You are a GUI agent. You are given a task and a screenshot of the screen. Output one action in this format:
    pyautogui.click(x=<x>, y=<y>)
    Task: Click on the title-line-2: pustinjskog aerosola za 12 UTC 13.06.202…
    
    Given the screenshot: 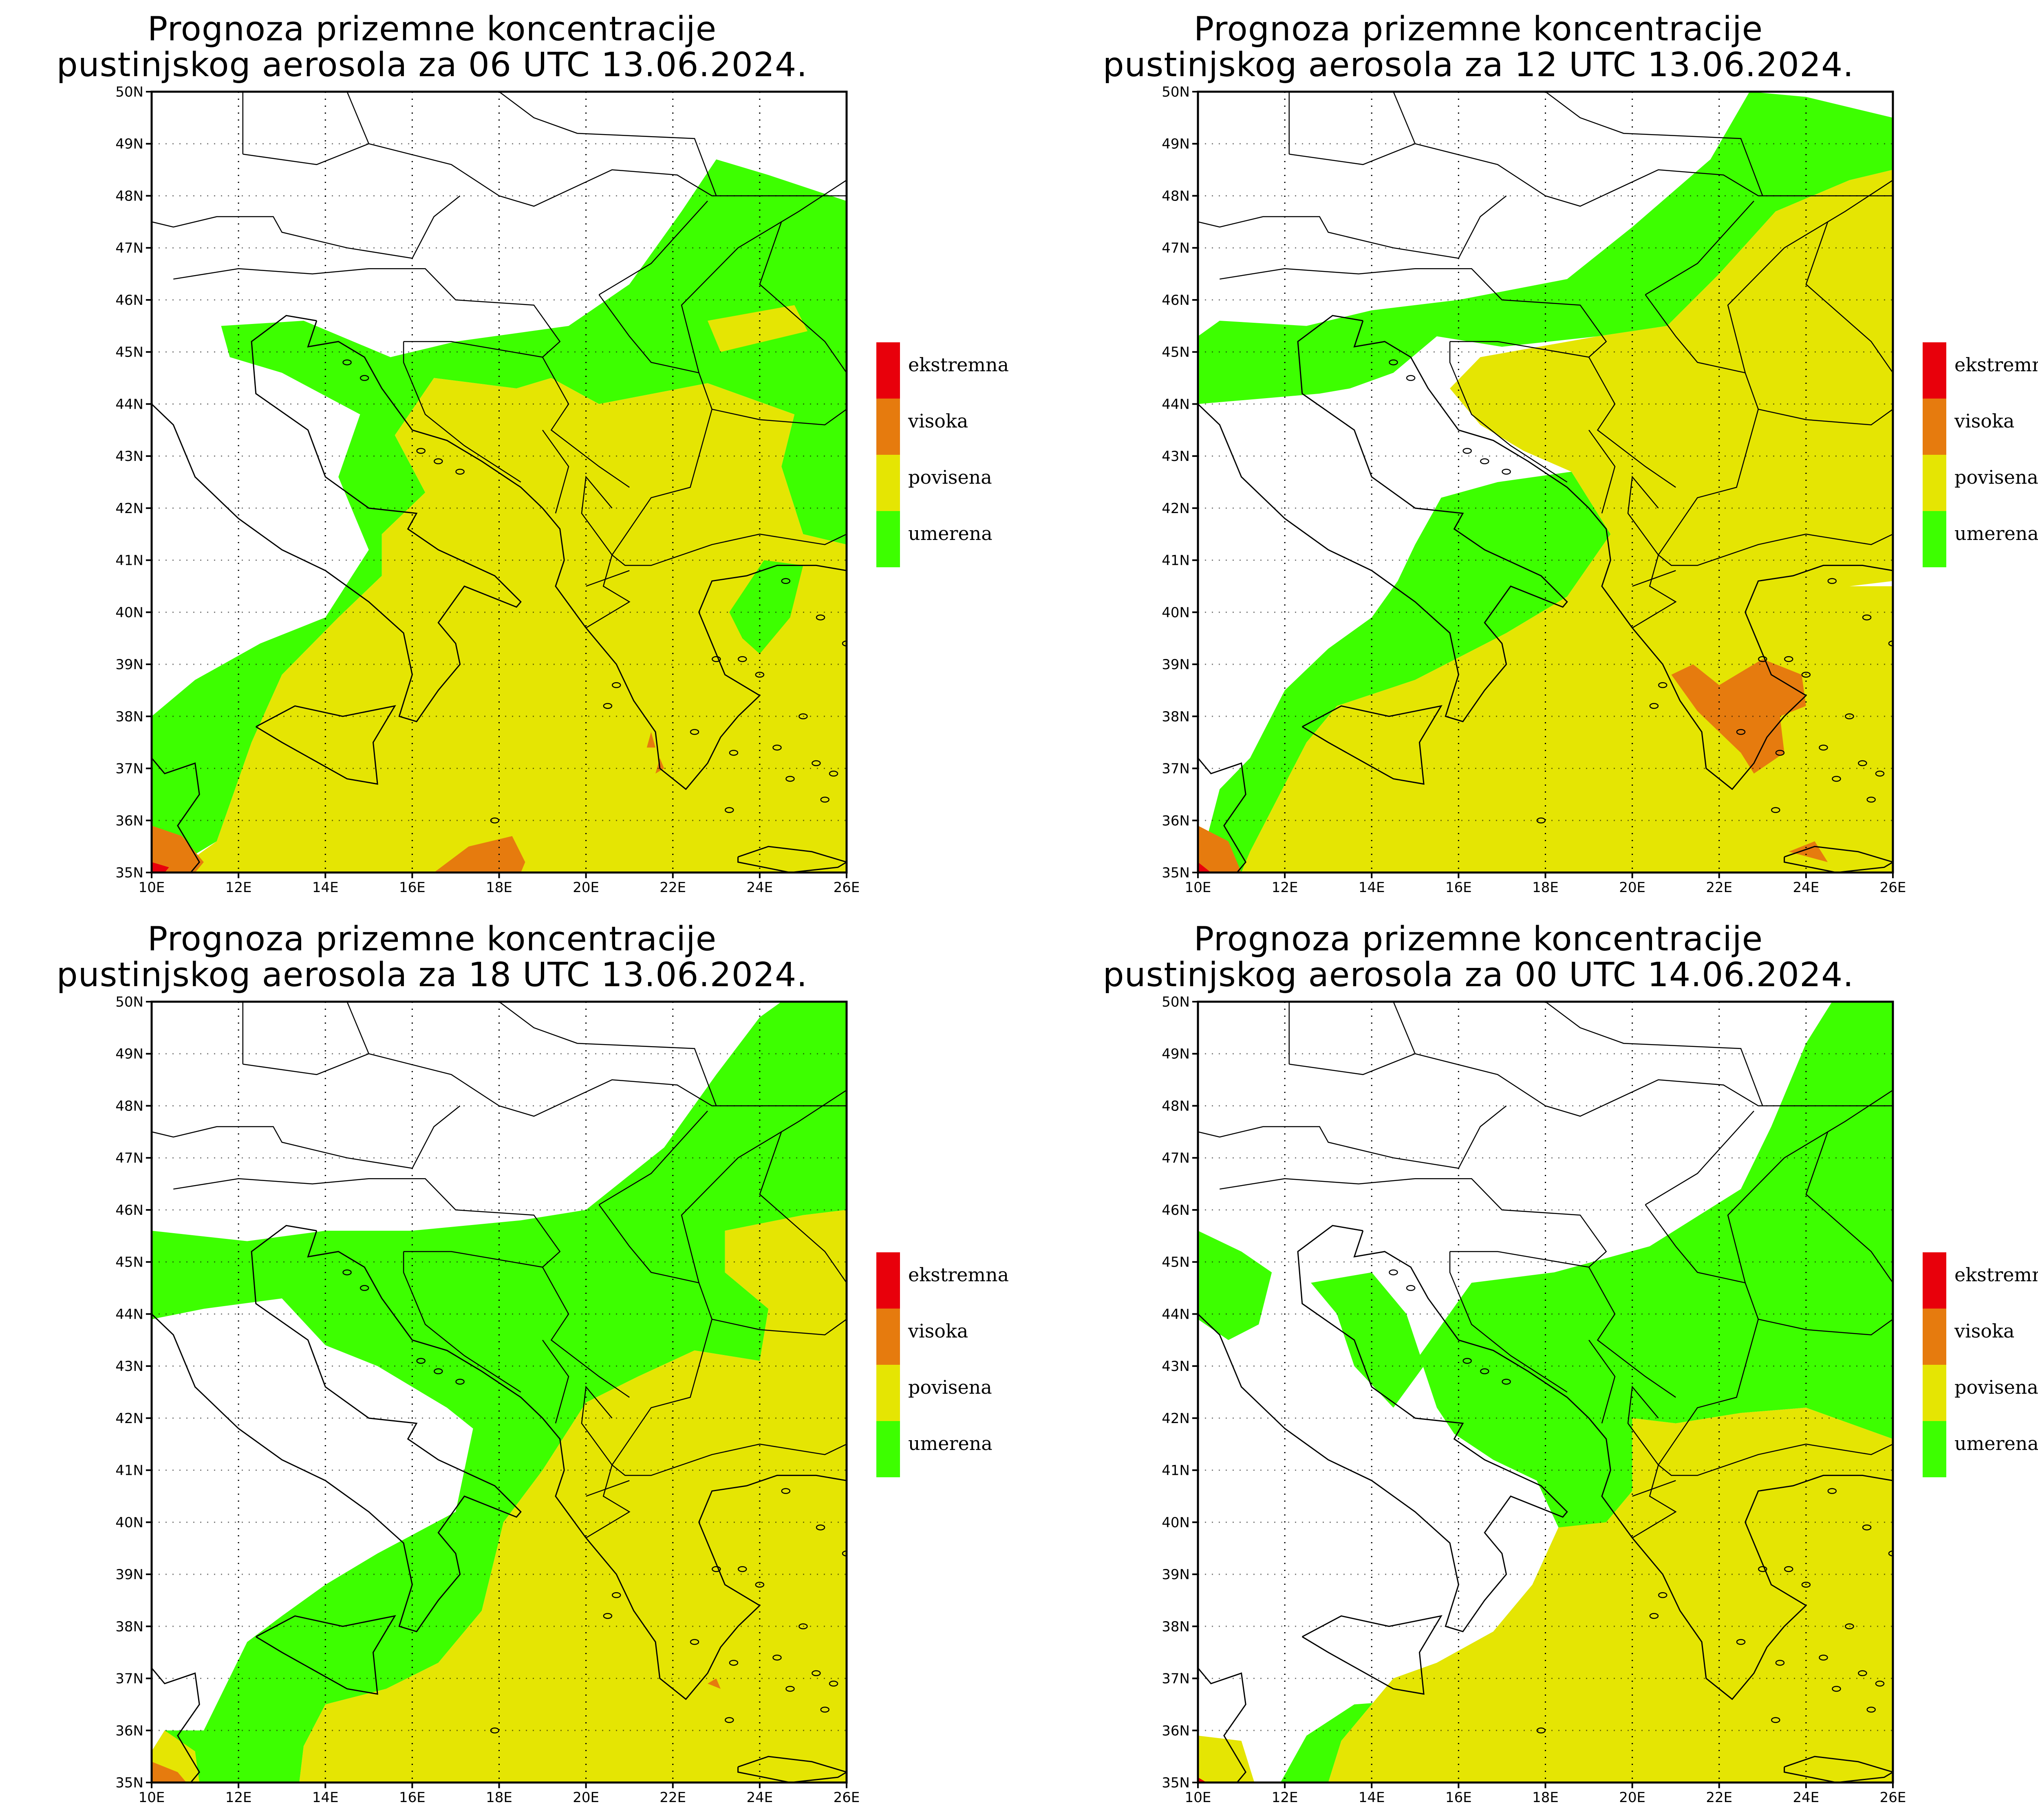 What is the action you would take?
    pyautogui.click(x=1479, y=65)
    